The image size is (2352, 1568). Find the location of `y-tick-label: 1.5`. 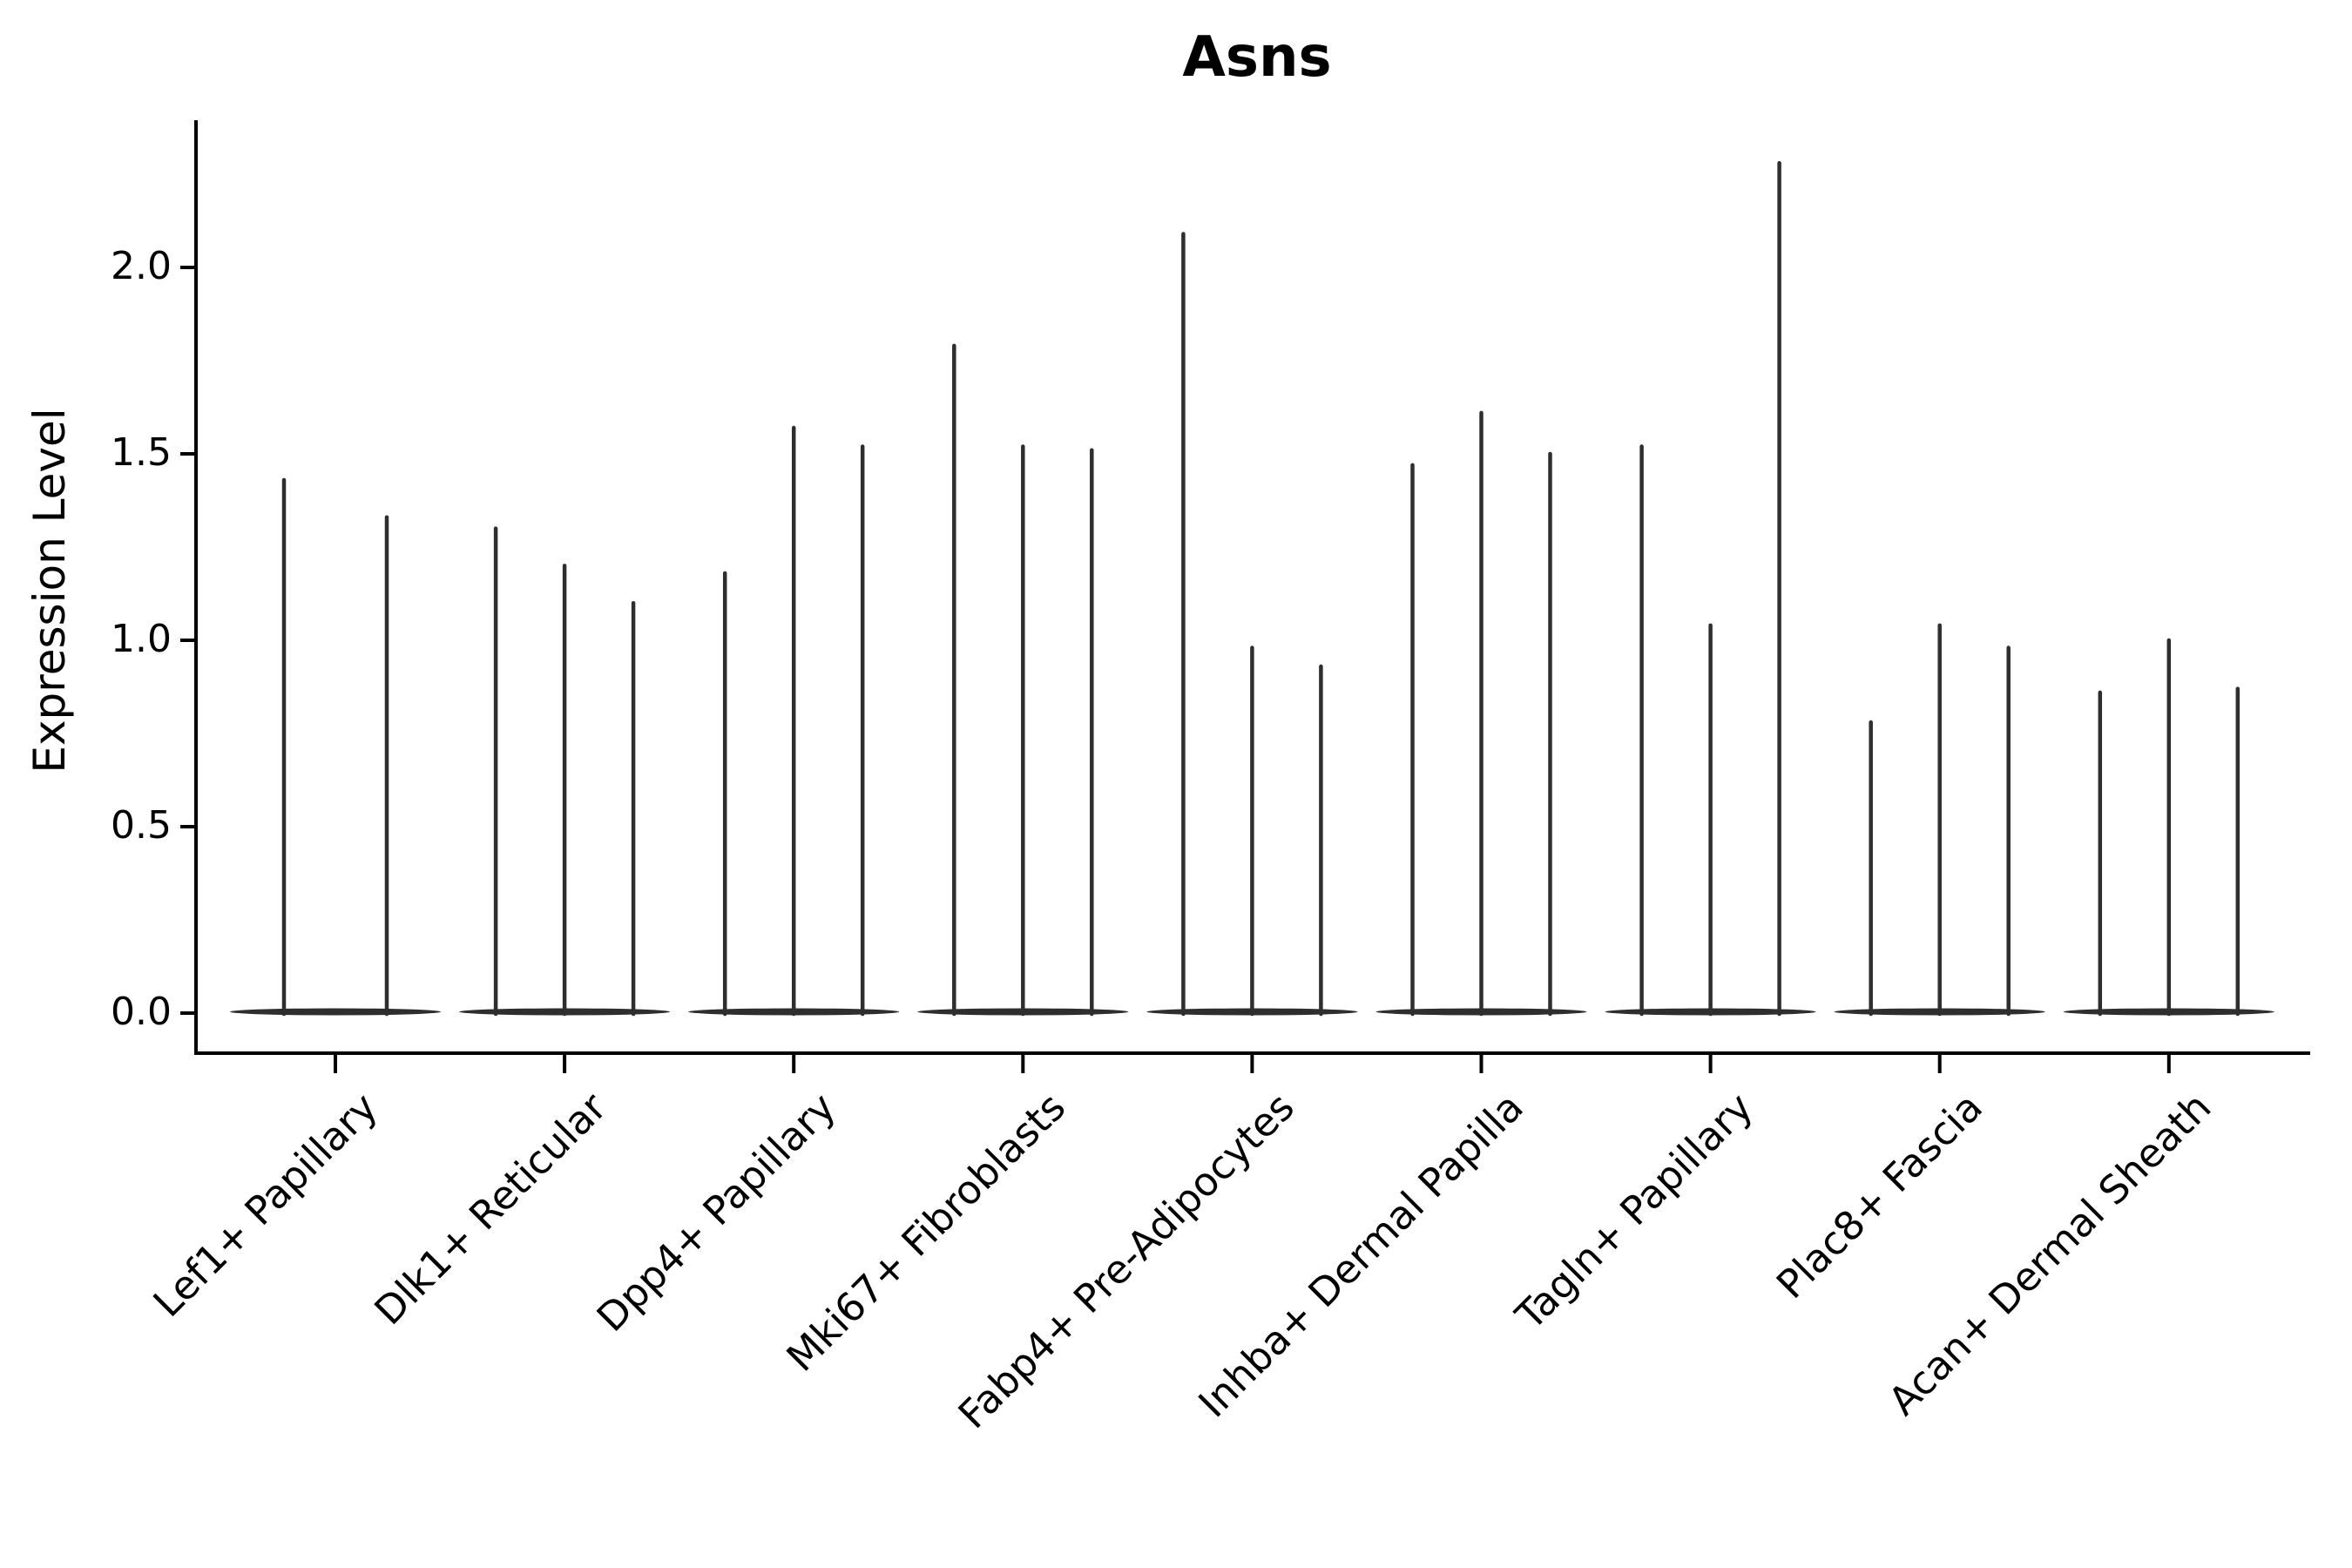

y-tick-label: 1.5 is located at coordinates (141, 453).